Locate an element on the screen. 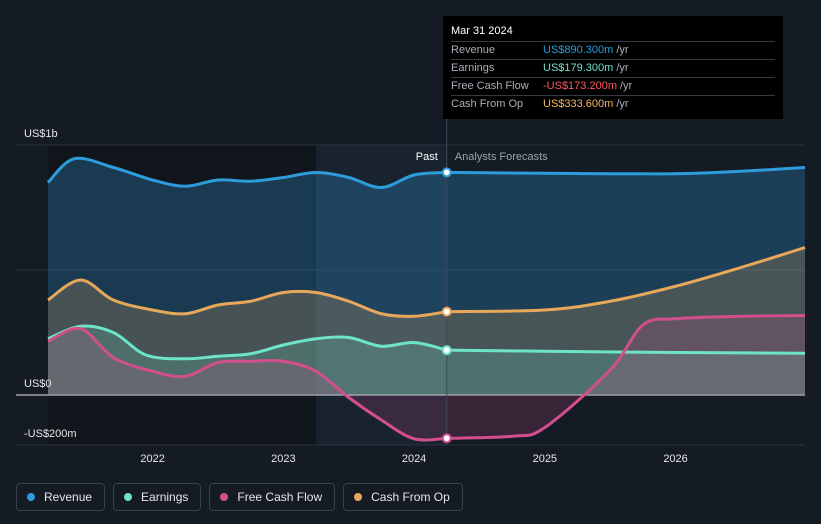 The image size is (821, 524). legend-label: Revenue is located at coordinates (68, 497).